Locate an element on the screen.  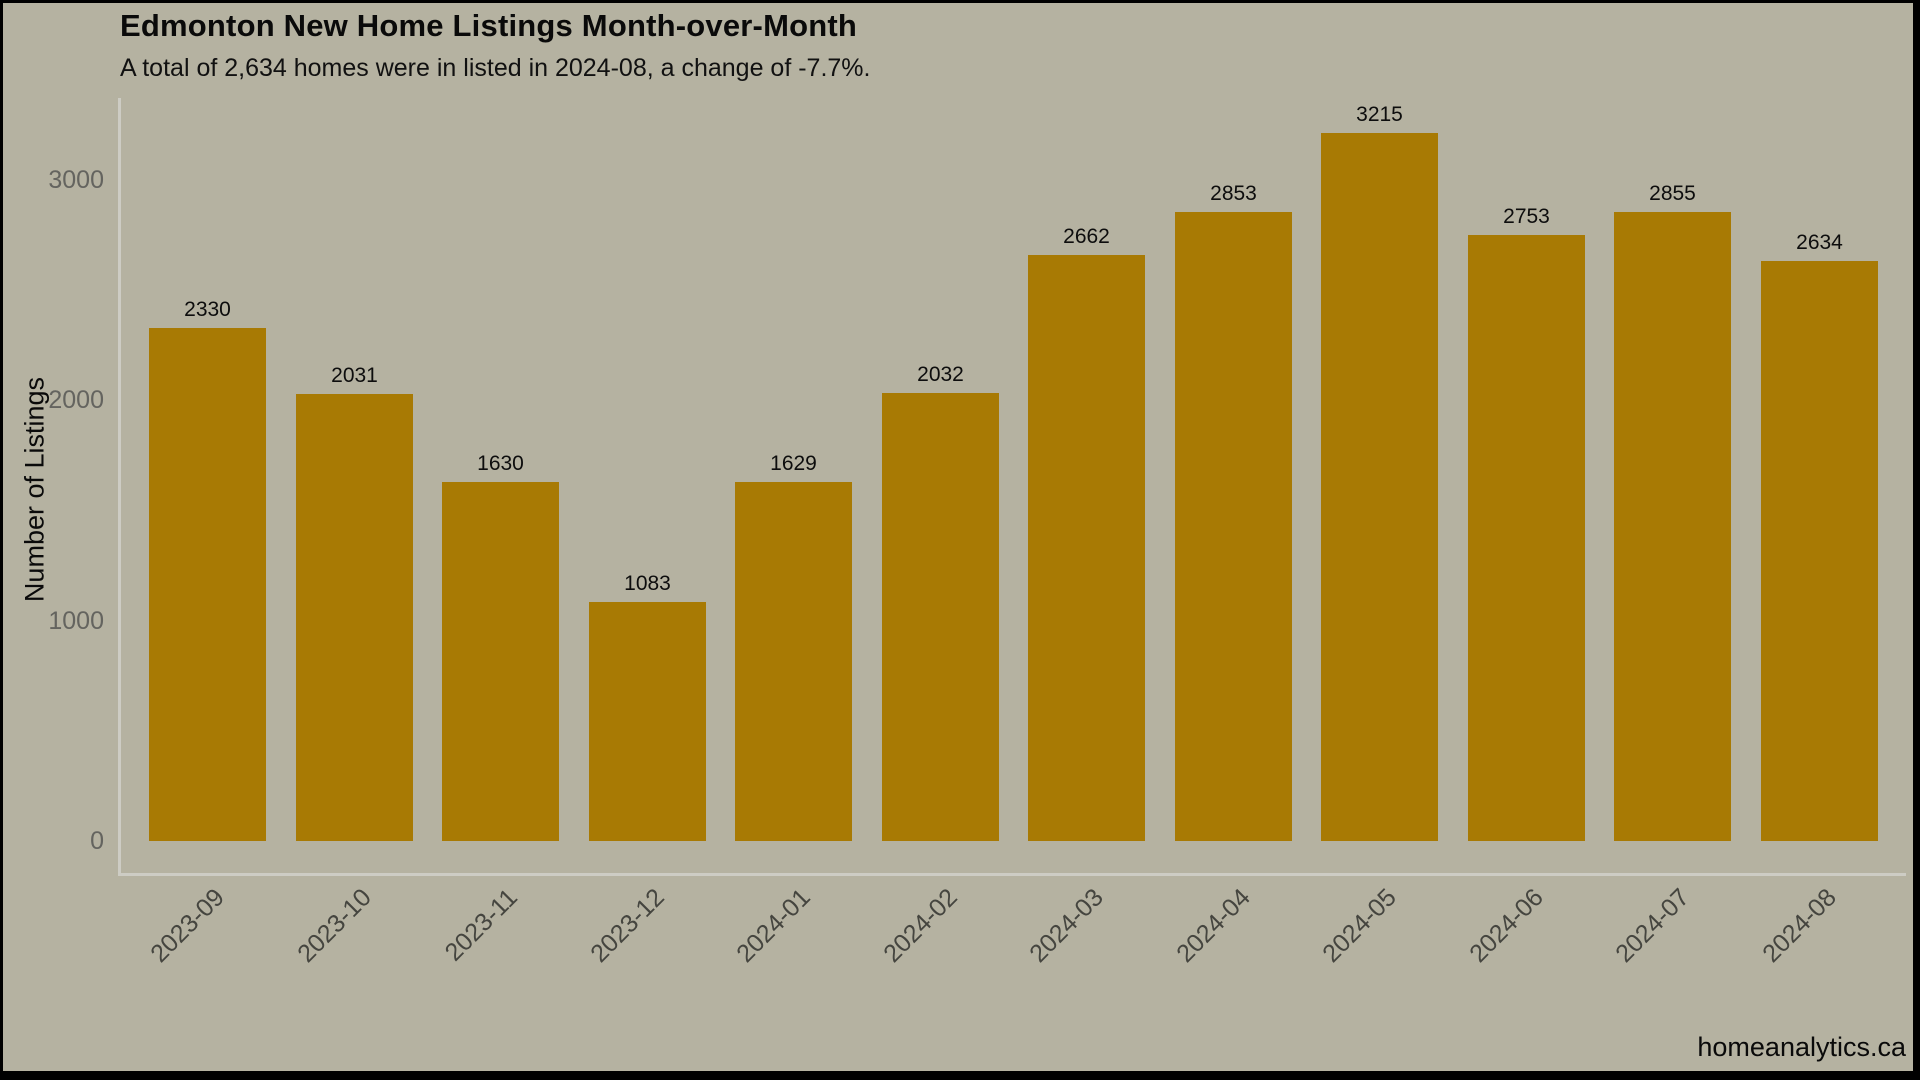
y-tick-label: 1000 is located at coordinates (76, 621).